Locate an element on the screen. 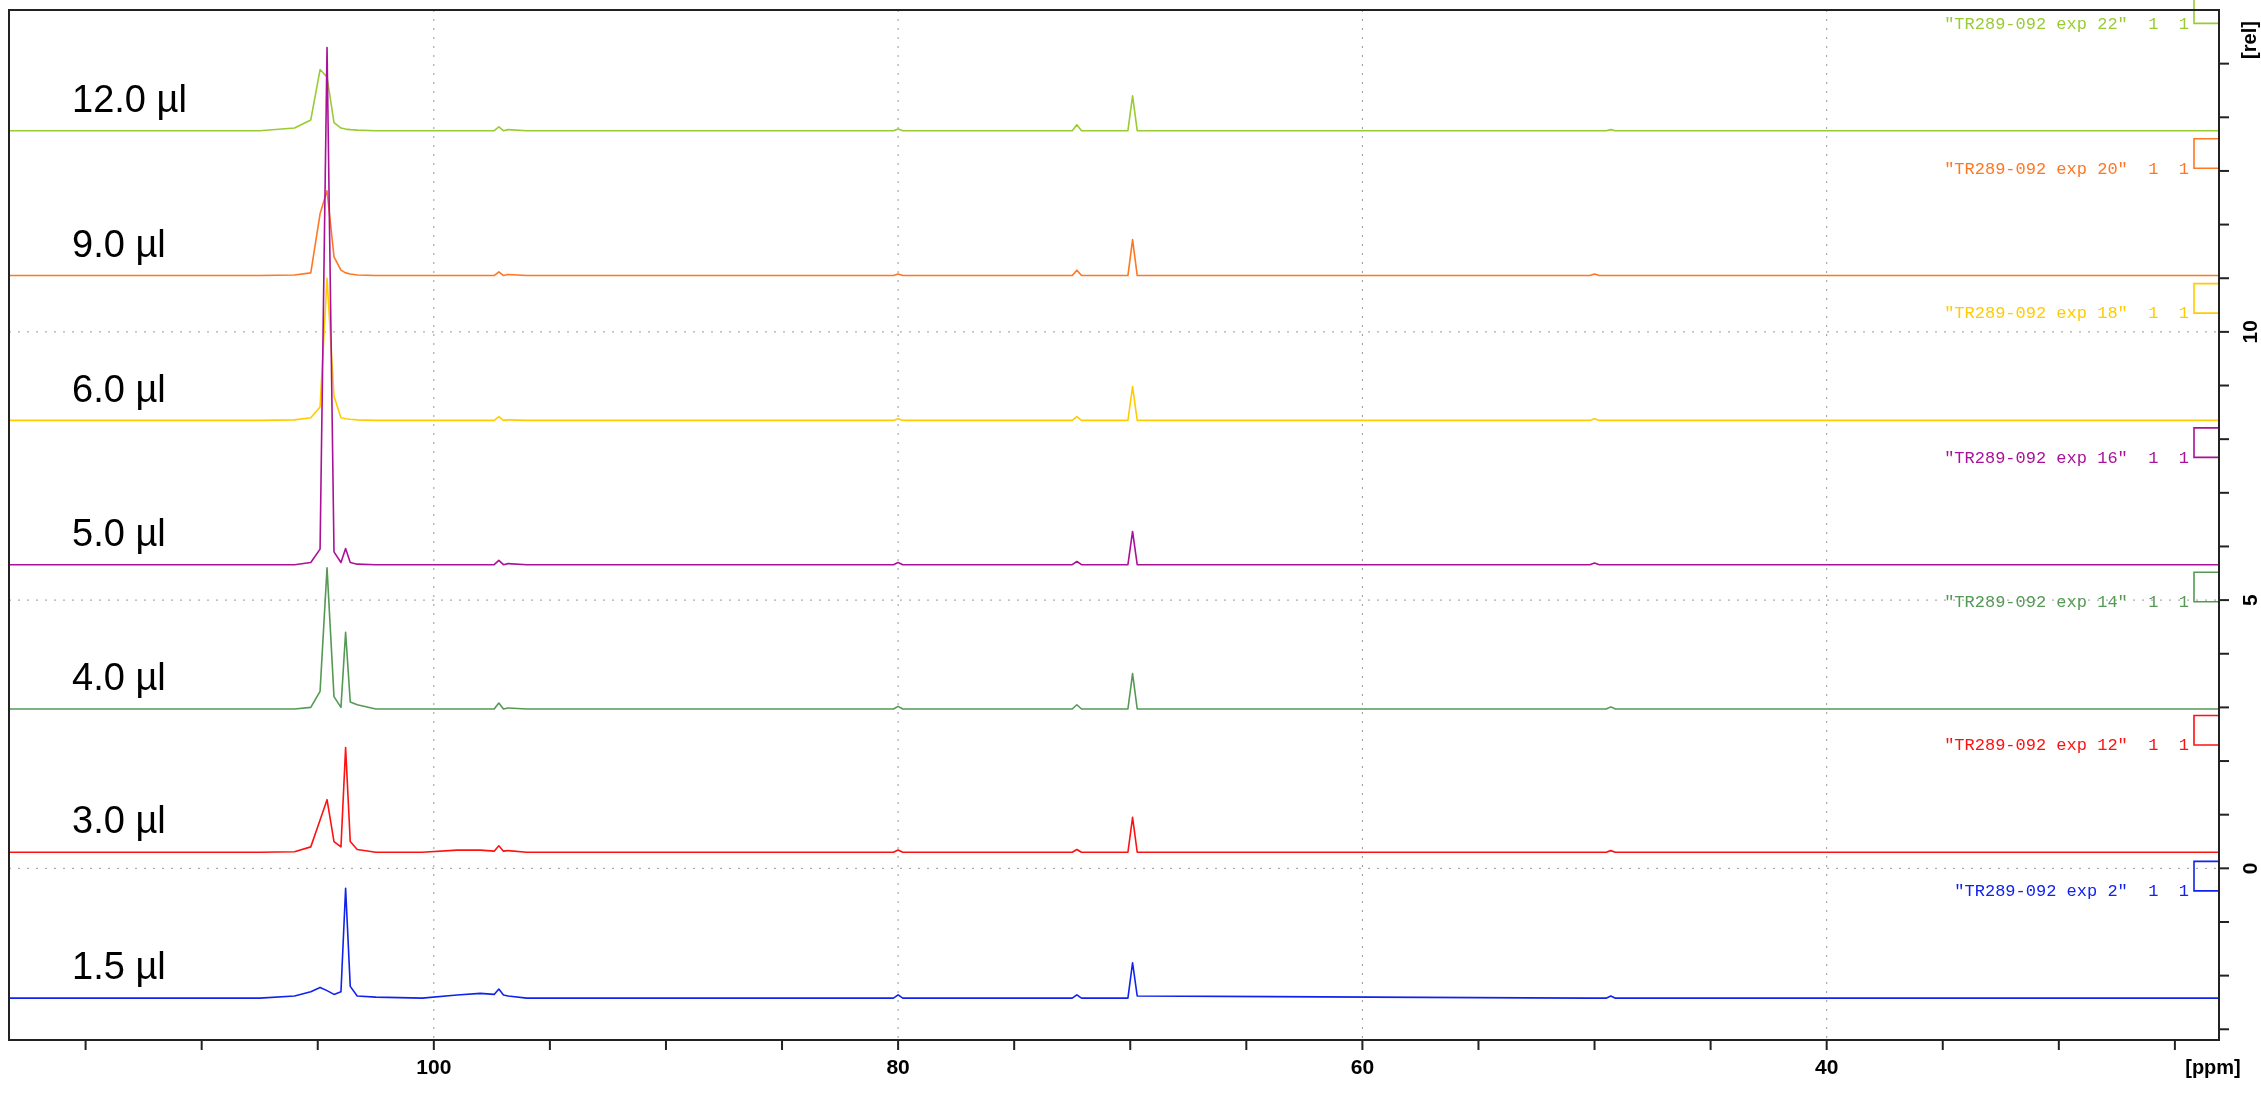 This screenshot has height=1096, width=2261. y-tick-label: 0 is located at coordinates (2249, 868).